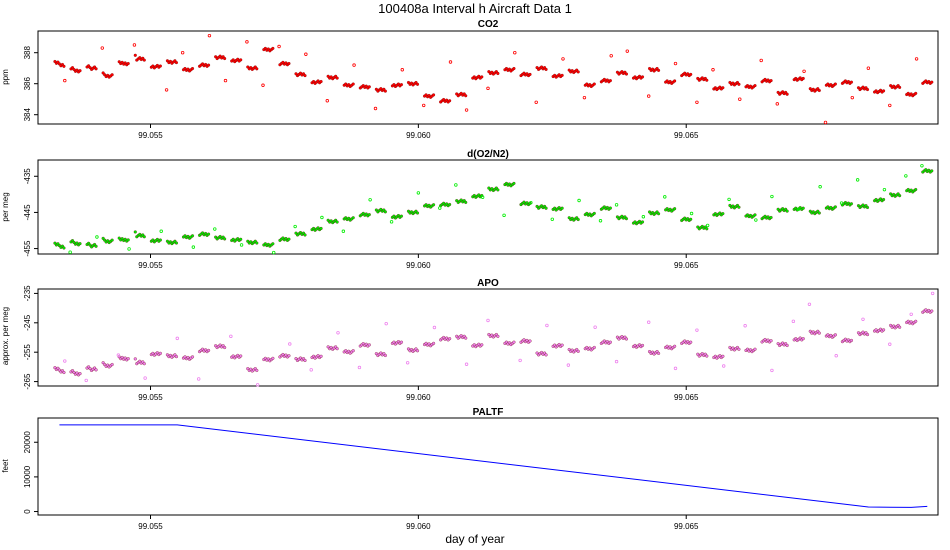  I want to click on y-axis-label: feet, so click(5, 466).